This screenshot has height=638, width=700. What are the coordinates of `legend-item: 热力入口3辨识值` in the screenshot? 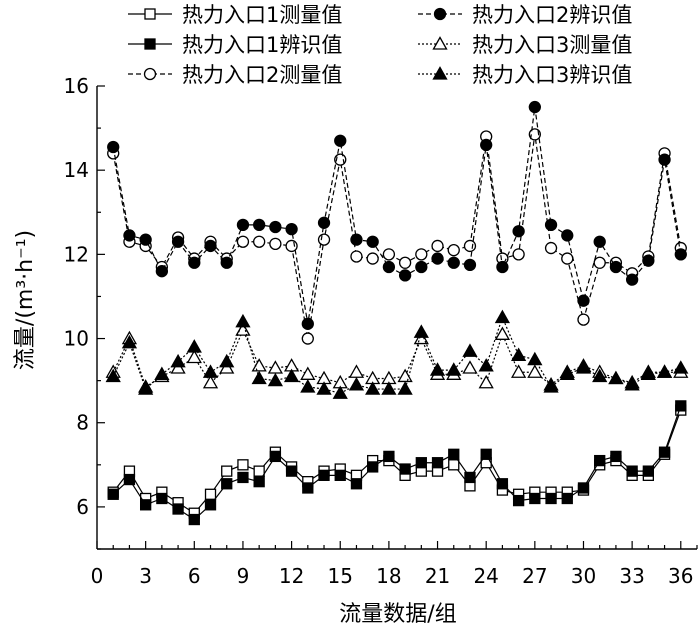 It's located at (525, 75).